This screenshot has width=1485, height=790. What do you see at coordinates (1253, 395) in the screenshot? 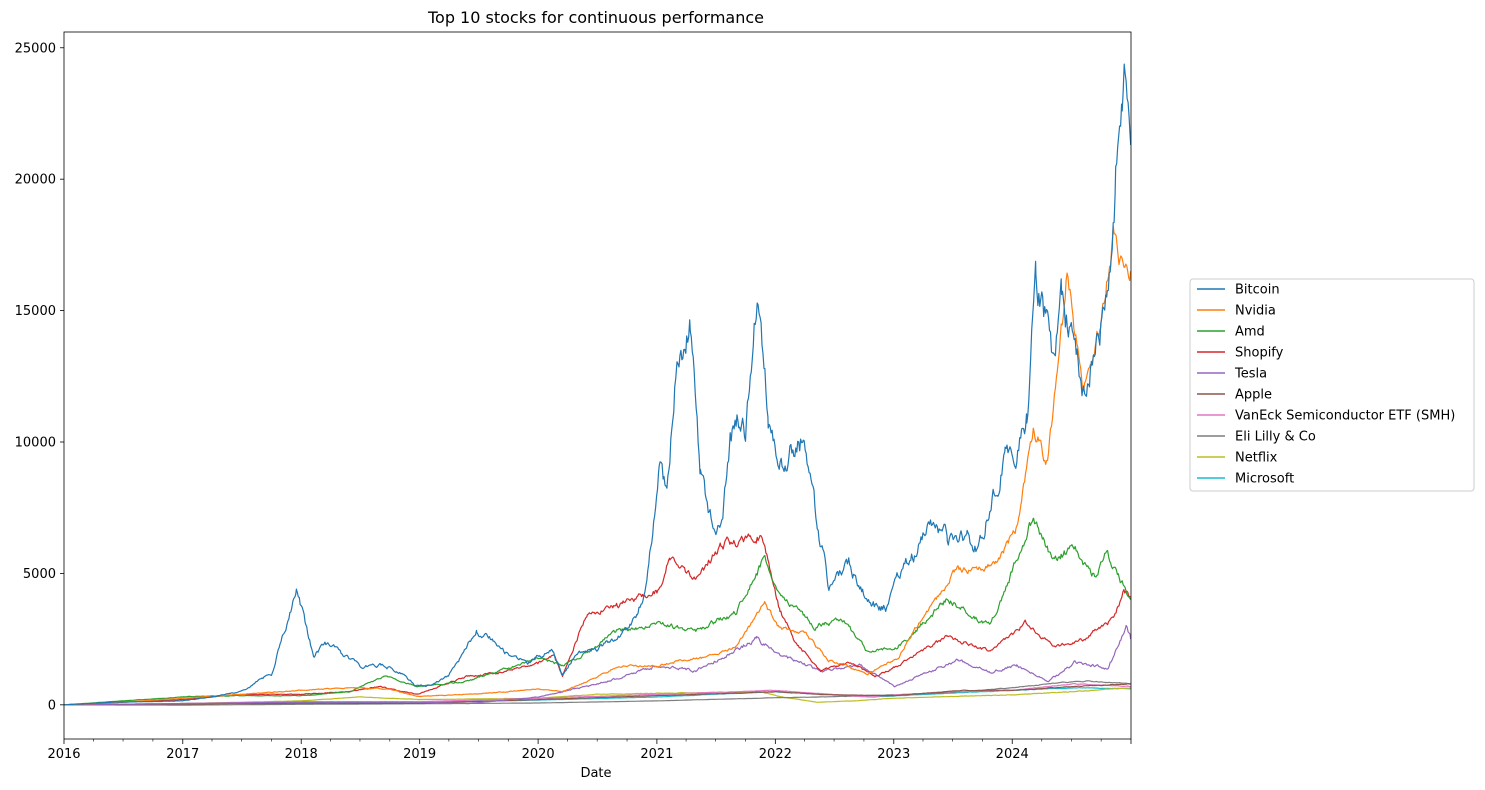
I see `legend-label-apple: Apple` at bounding box center [1253, 395].